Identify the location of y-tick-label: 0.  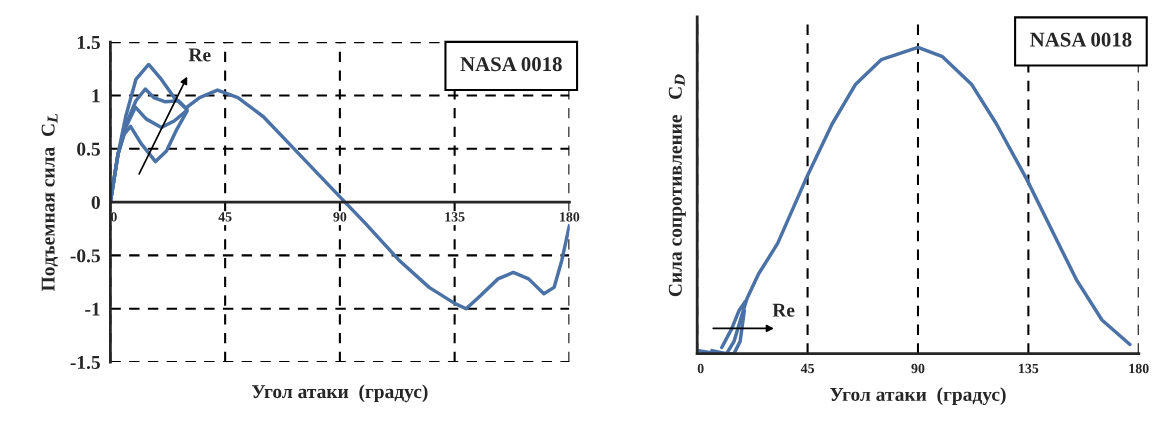
(95, 202).